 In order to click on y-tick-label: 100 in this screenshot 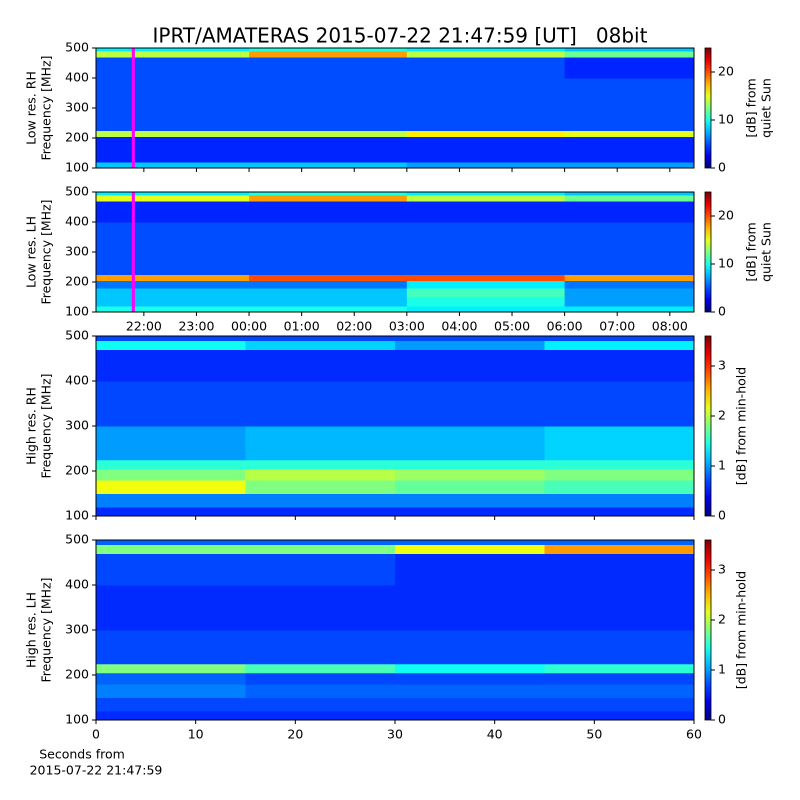, I will do `click(77, 515)`.